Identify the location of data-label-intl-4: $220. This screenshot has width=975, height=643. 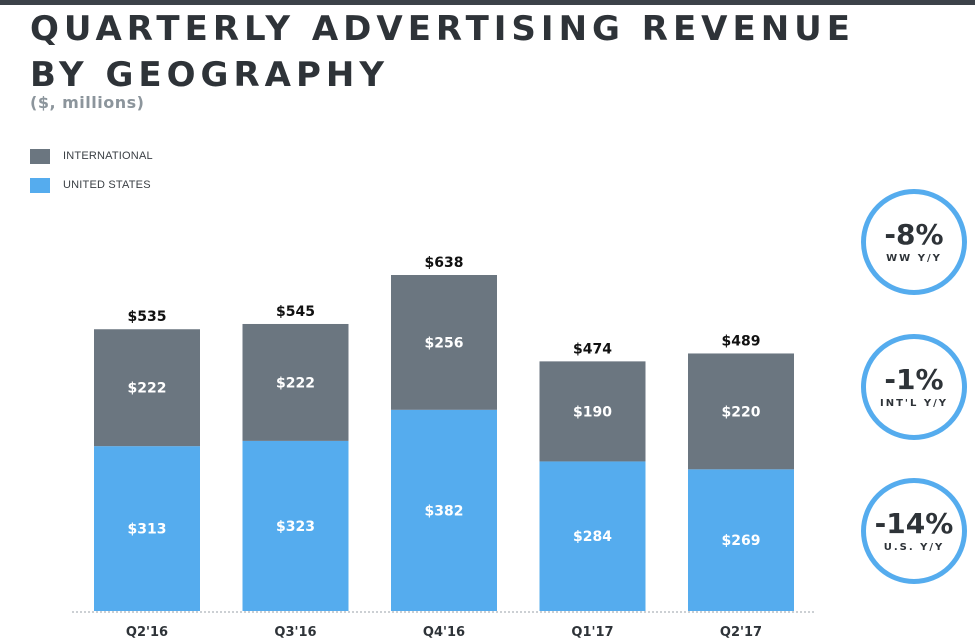
(741, 412).